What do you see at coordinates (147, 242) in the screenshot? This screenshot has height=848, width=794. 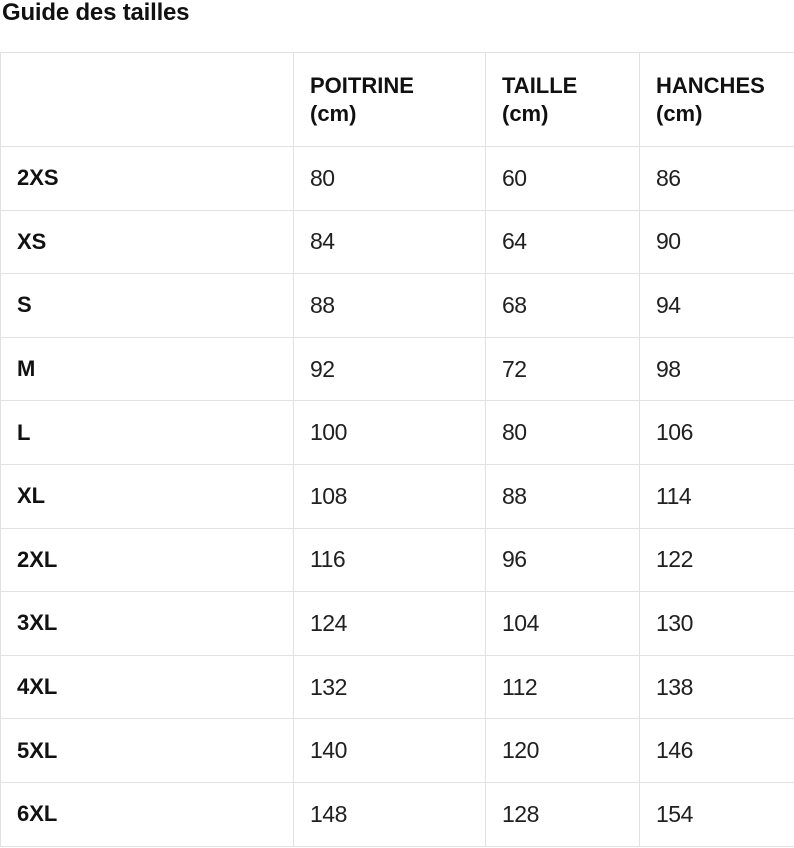 I see `size-label-xs: XS` at bounding box center [147, 242].